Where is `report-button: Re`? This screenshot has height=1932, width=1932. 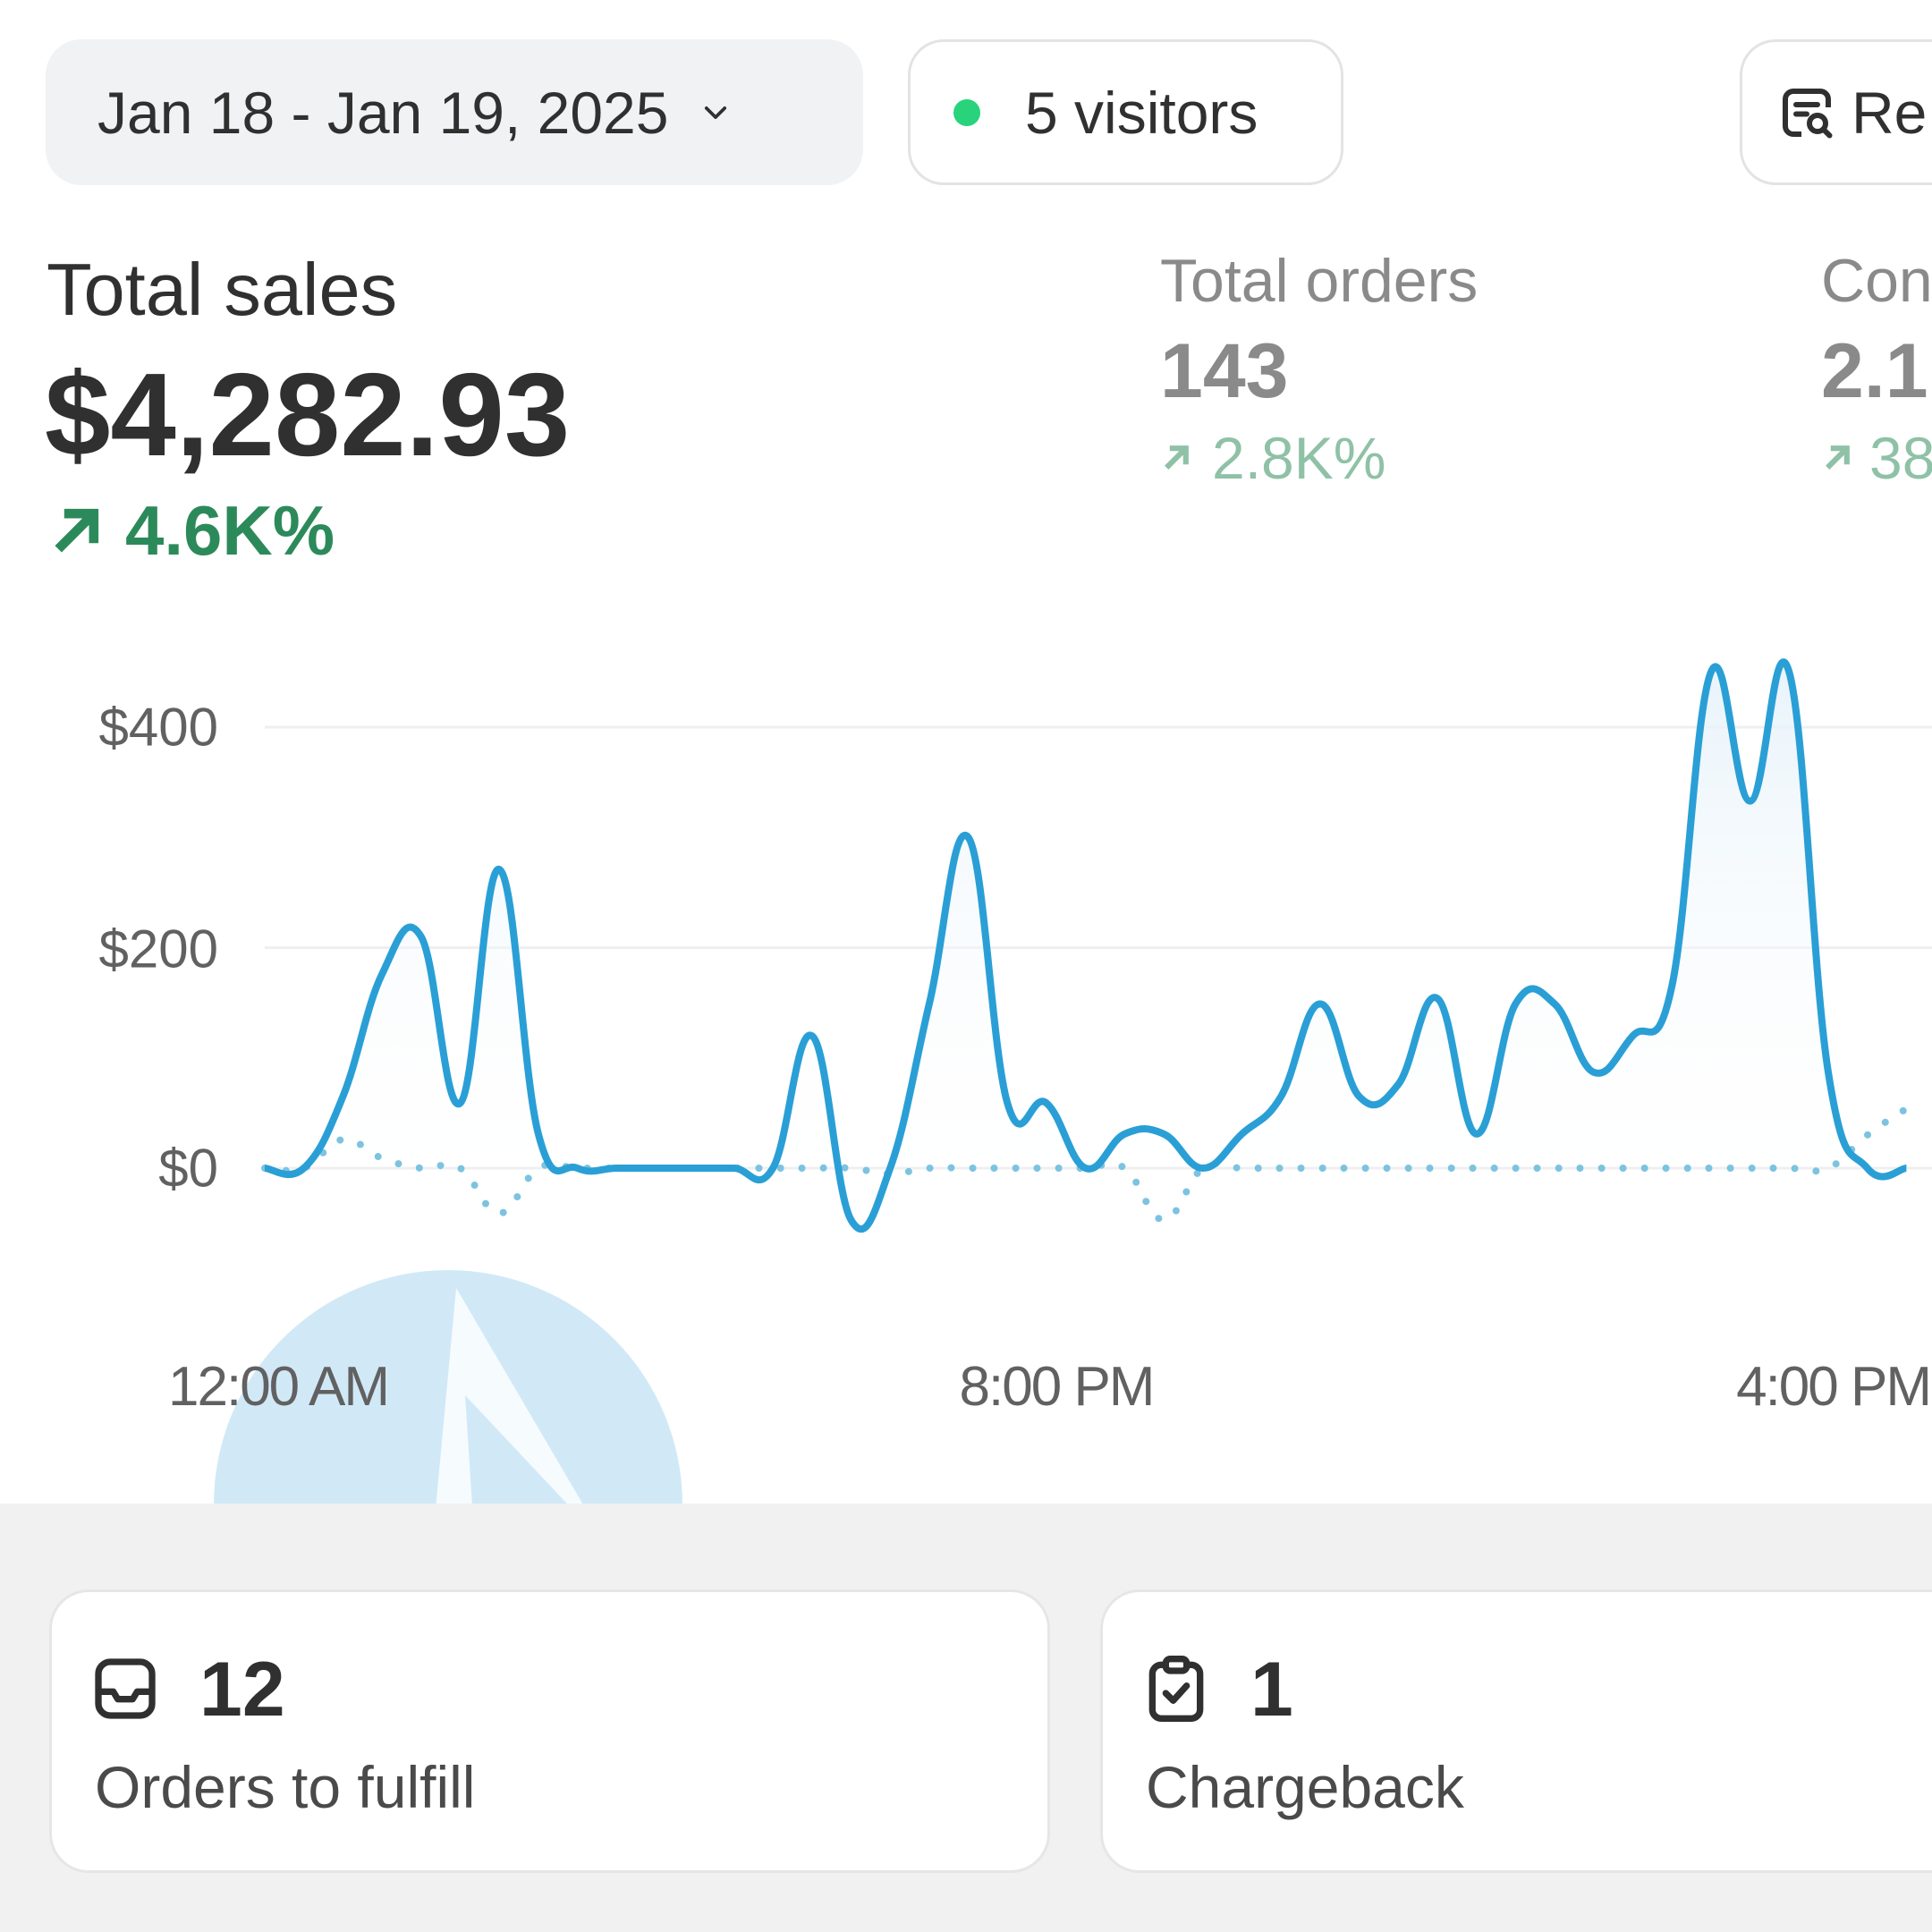 report-button: Re is located at coordinates (1836, 112).